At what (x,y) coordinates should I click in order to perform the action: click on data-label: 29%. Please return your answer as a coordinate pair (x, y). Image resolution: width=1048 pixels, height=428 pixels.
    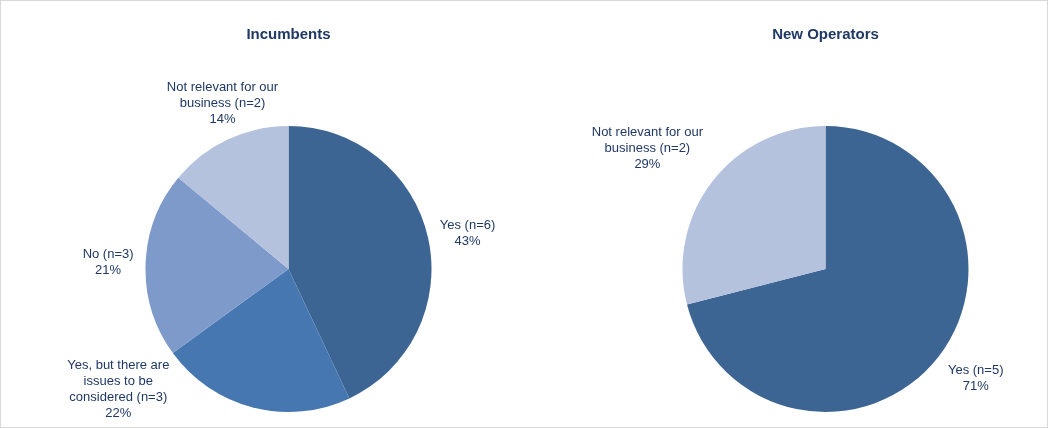
    Looking at the image, I should click on (647, 164).